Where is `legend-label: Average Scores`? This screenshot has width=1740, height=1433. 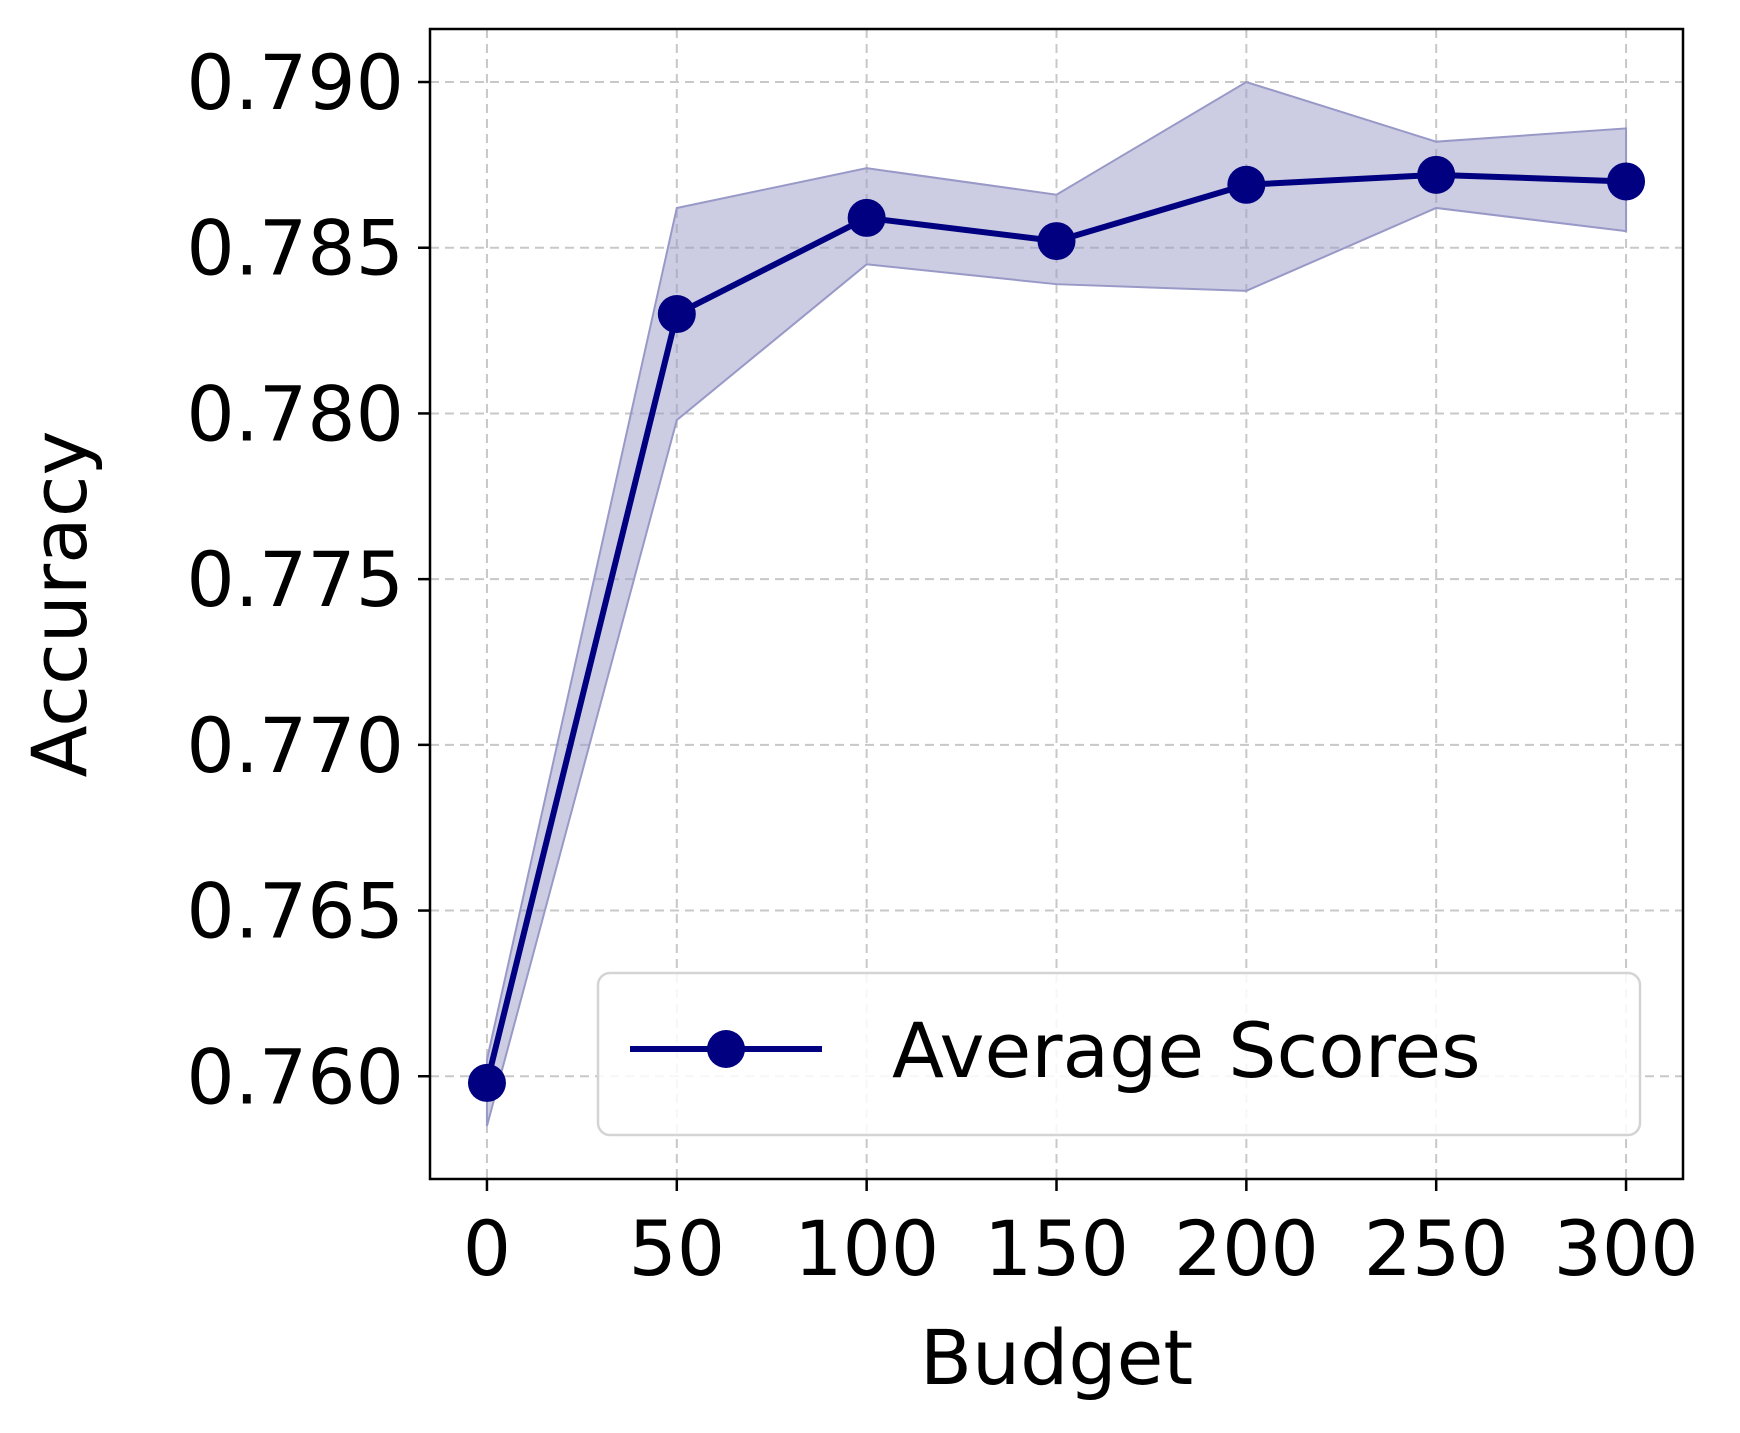 legend-label: Average Scores is located at coordinates (1186, 1050).